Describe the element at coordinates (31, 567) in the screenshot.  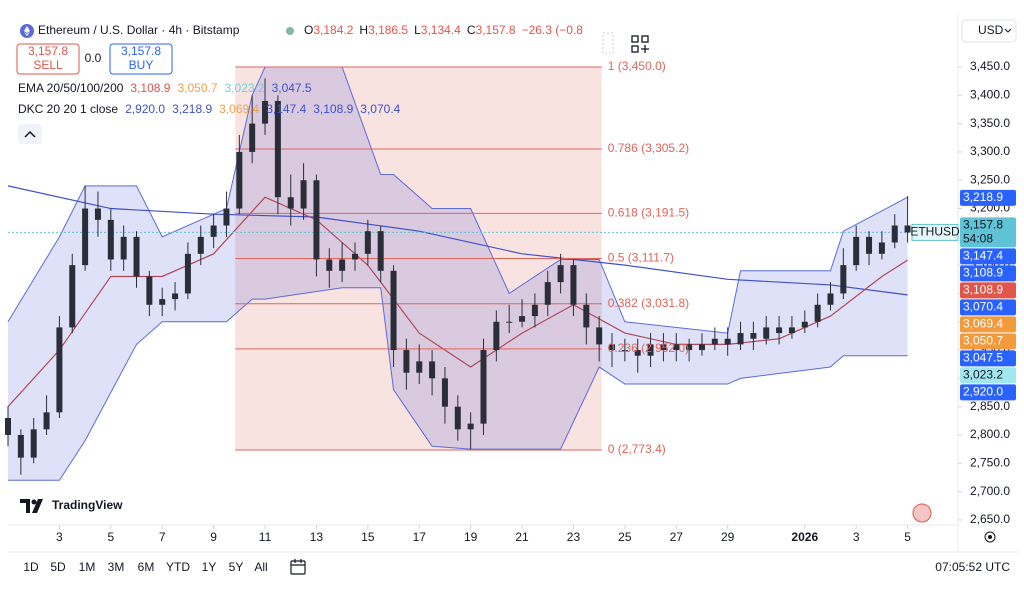
I see `timeframe-button: 1D` at that location.